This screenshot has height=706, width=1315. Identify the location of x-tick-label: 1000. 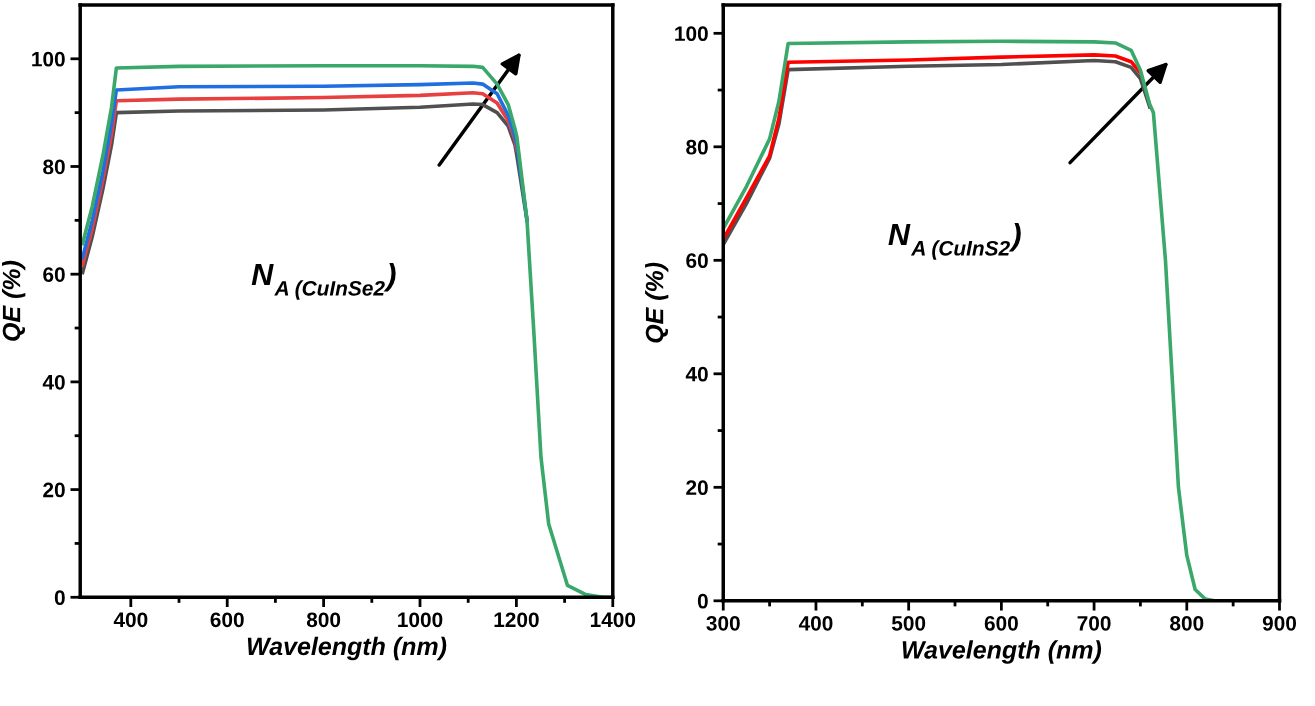
(420, 620).